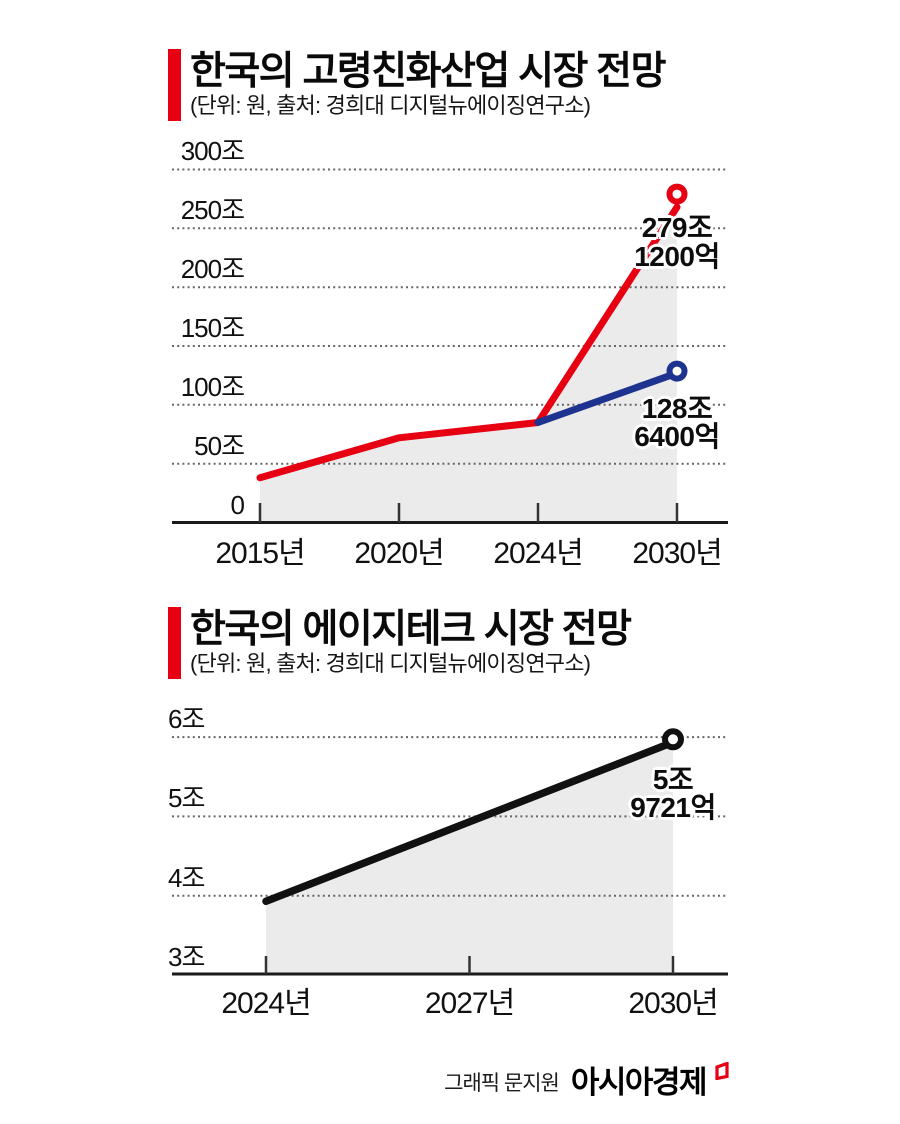 The height and width of the screenshot is (1124, 900). Describe the element at coordinates (722, 1073) in the screenshot. I see `brand-logo-mark-icon` at that location.